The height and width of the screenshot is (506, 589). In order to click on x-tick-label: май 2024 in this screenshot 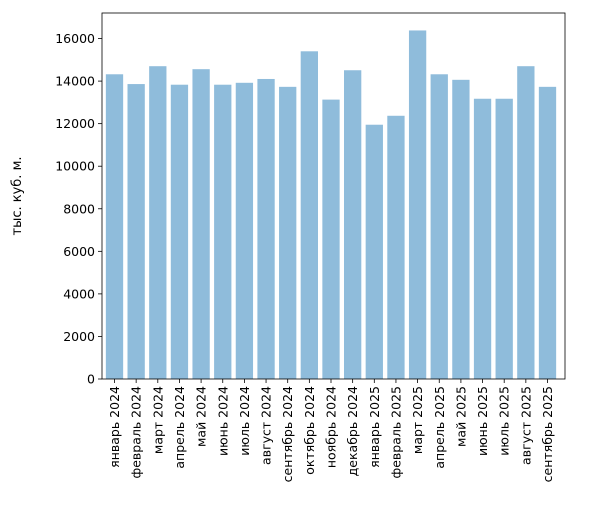, I will do `click(201, 416)`.